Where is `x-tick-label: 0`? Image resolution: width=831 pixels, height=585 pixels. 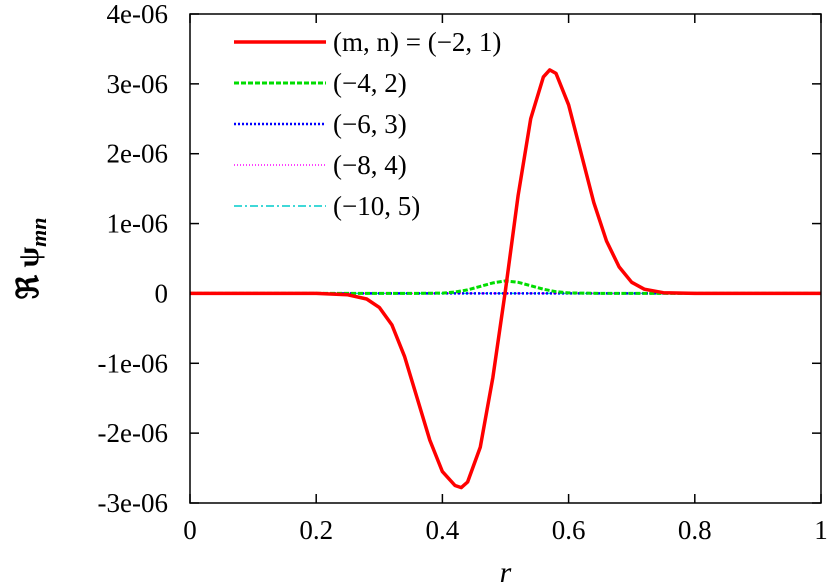
x-tick-label: 0 is located at coordinates (190, 530).